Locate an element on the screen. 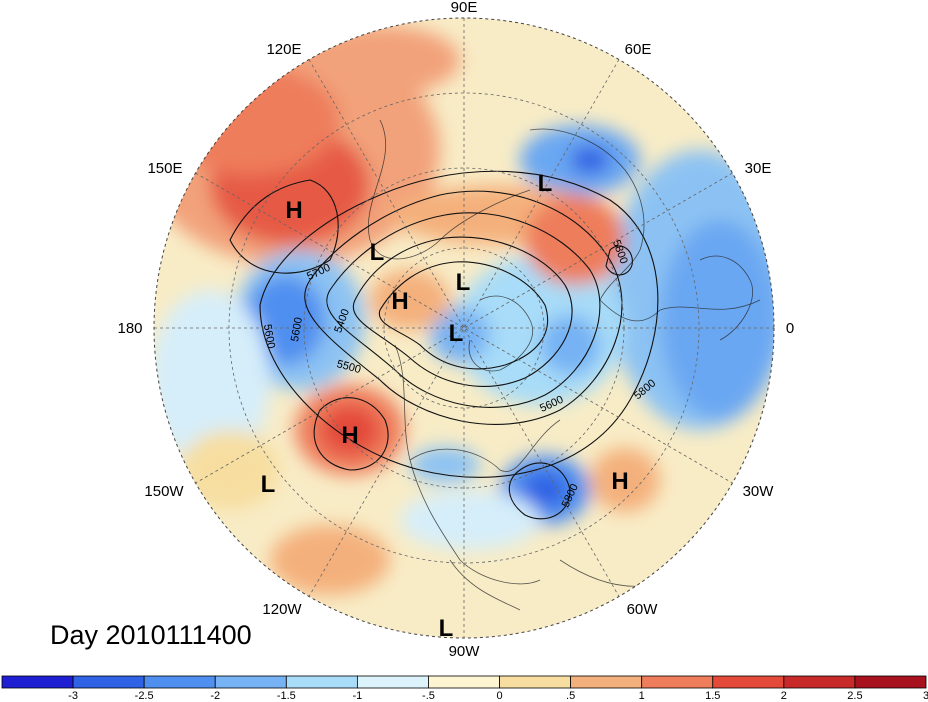  lon-label-90e: 90E is located at coordinates (464, 8).